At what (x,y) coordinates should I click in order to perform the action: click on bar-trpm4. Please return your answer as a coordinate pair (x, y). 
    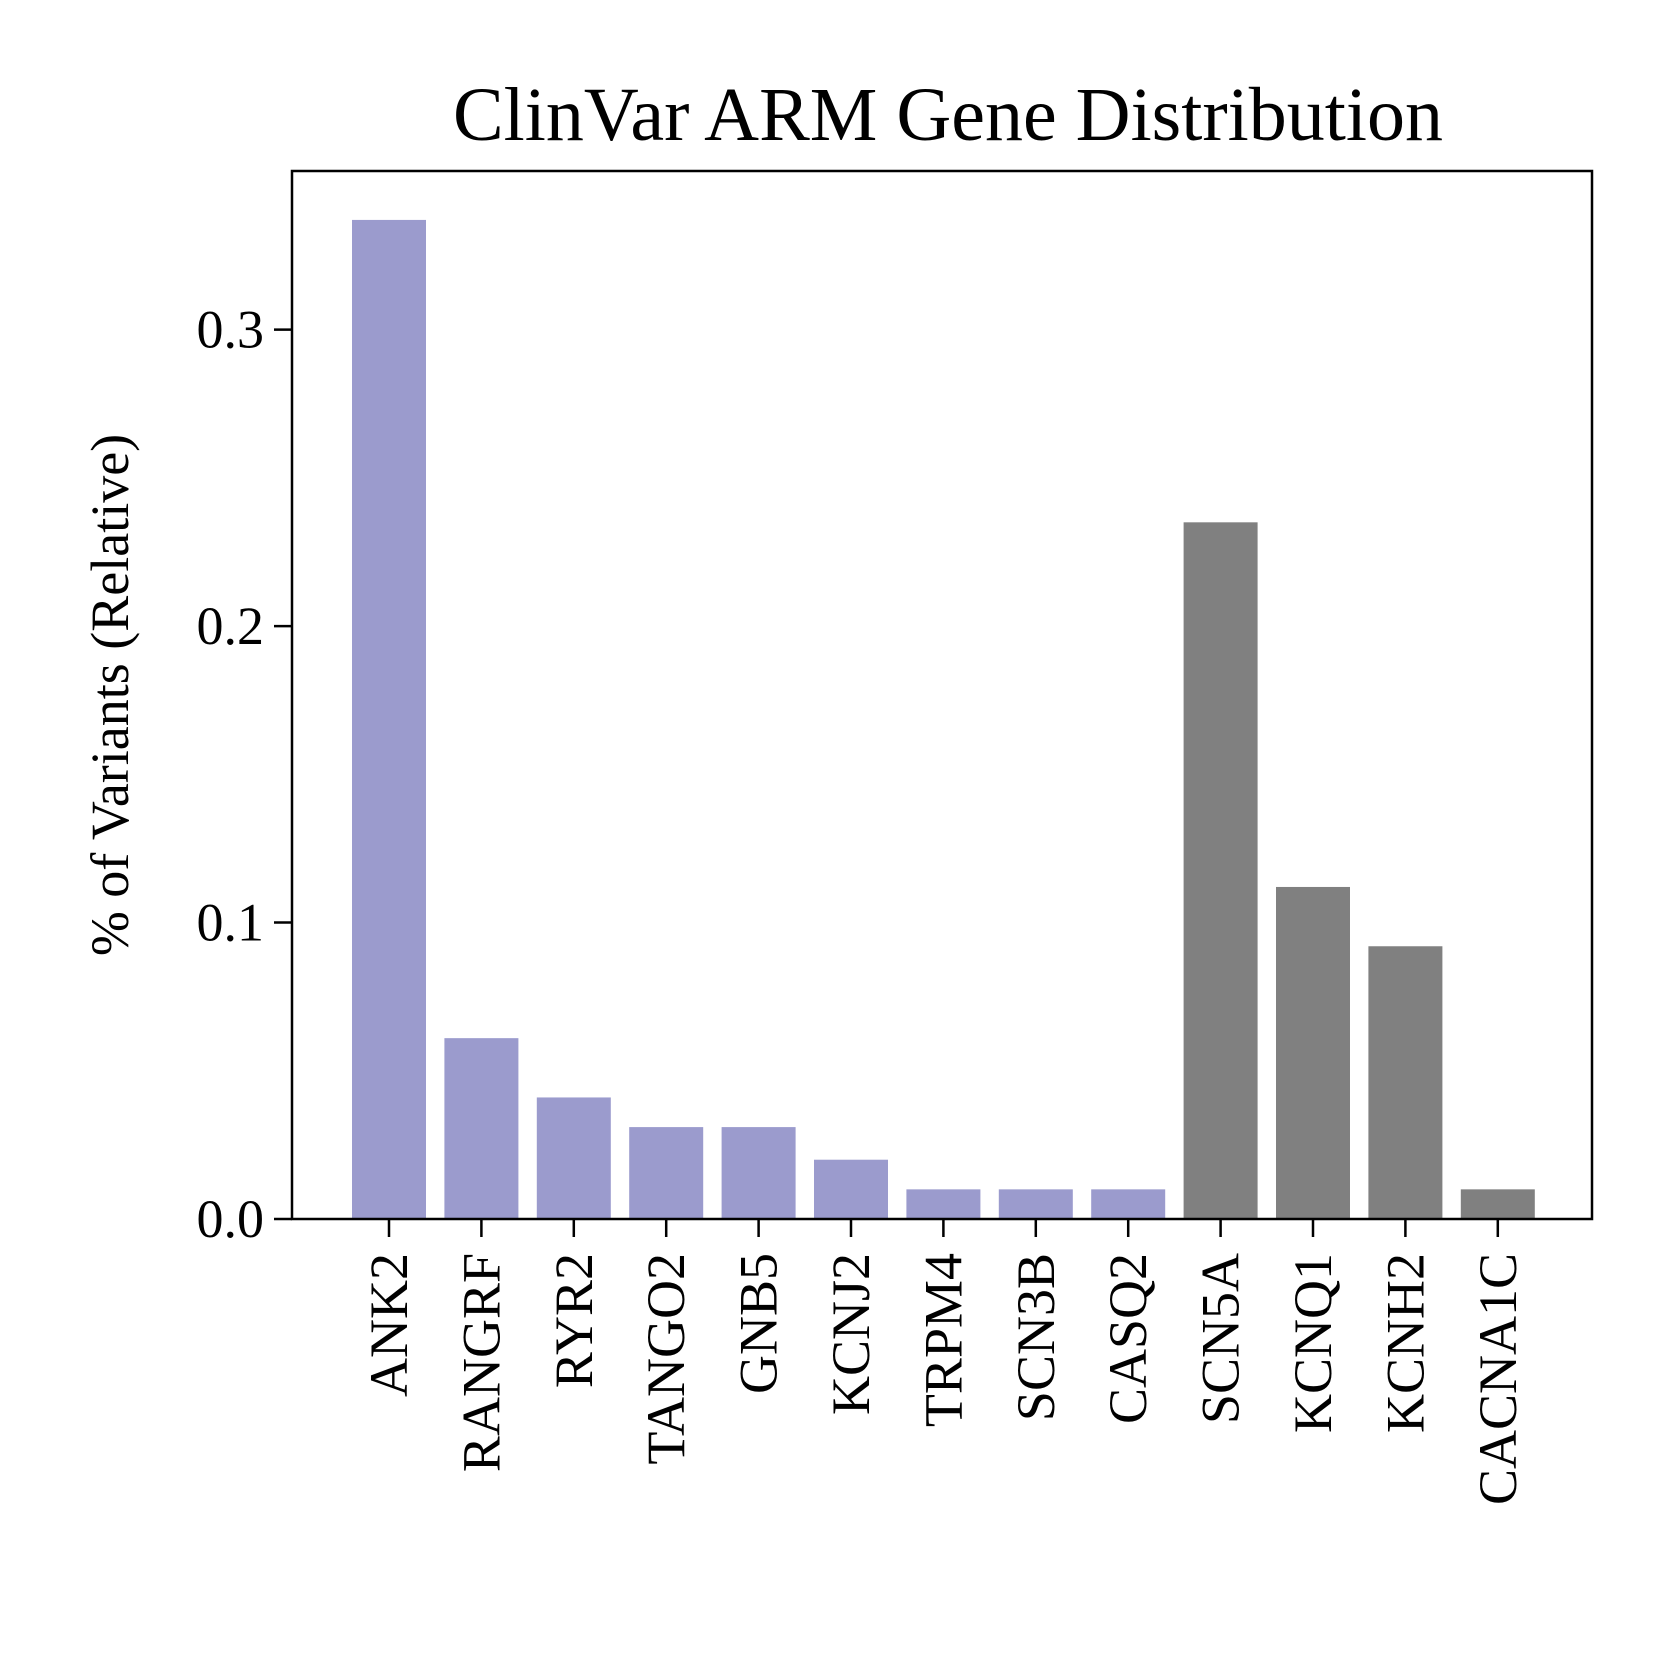
    Looking at the image, I should click on (943, 1204).